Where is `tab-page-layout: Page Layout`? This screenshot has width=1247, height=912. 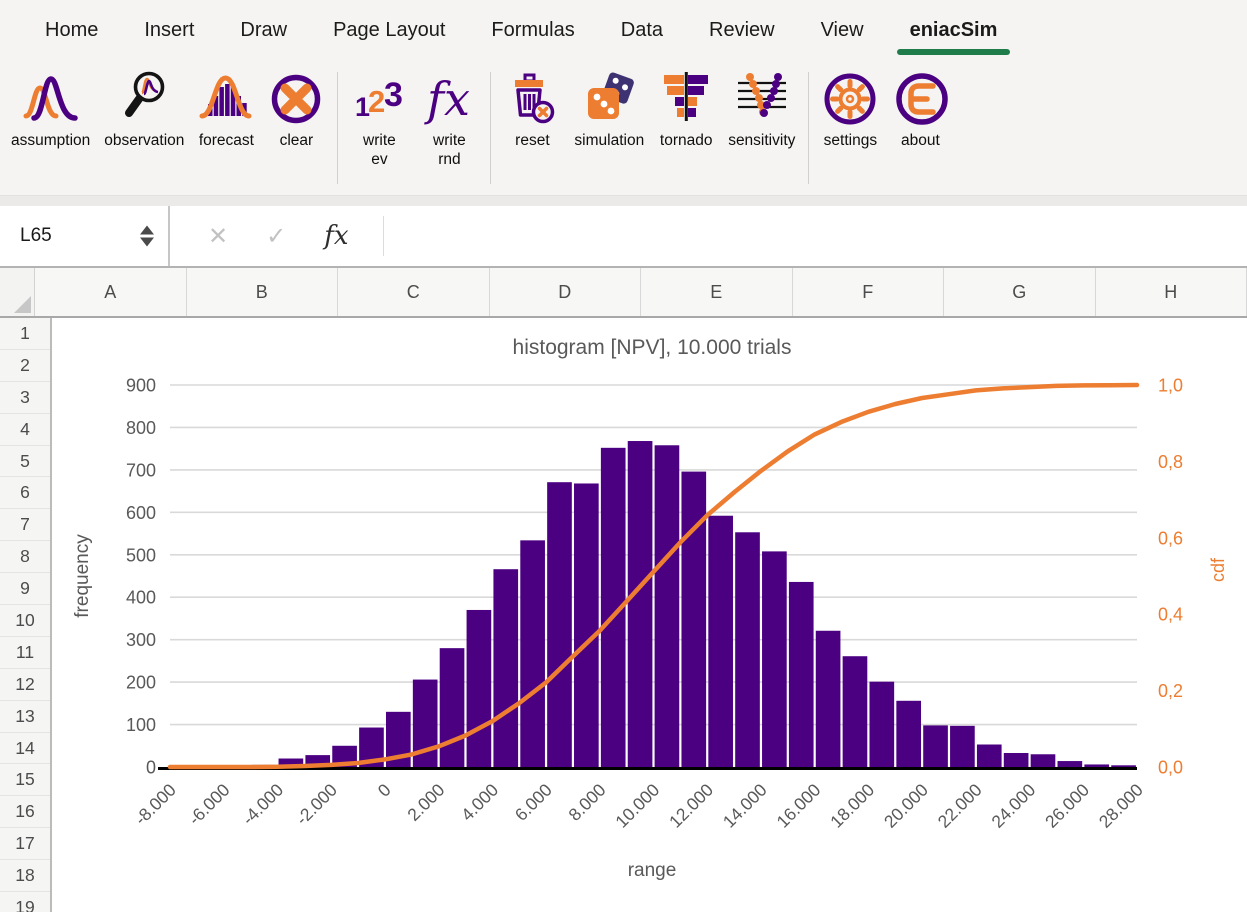
tab-page-layout: Page Layout is located at coordinates (389, 29).